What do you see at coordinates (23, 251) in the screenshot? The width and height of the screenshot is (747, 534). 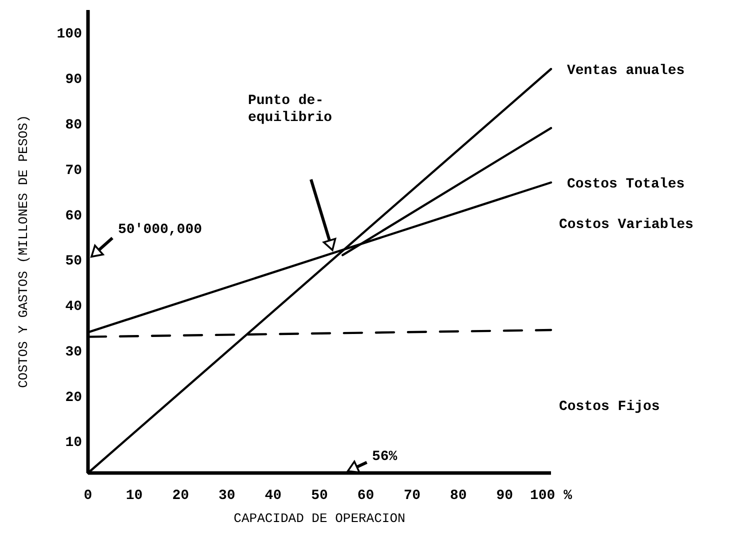 I see `y-axis-title: COSTOS Y GASTOS (MILLONES DE PESOS)` at bounding box center [23, 251].